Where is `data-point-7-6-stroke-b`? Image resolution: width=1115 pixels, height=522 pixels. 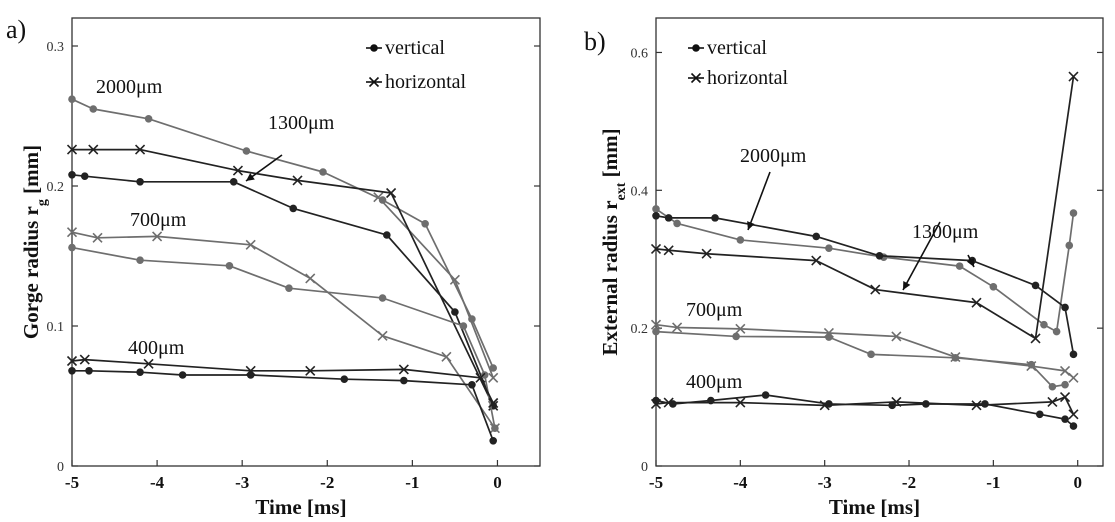 data-point-7-6-stroke-b is located at coordinates (480, 377).